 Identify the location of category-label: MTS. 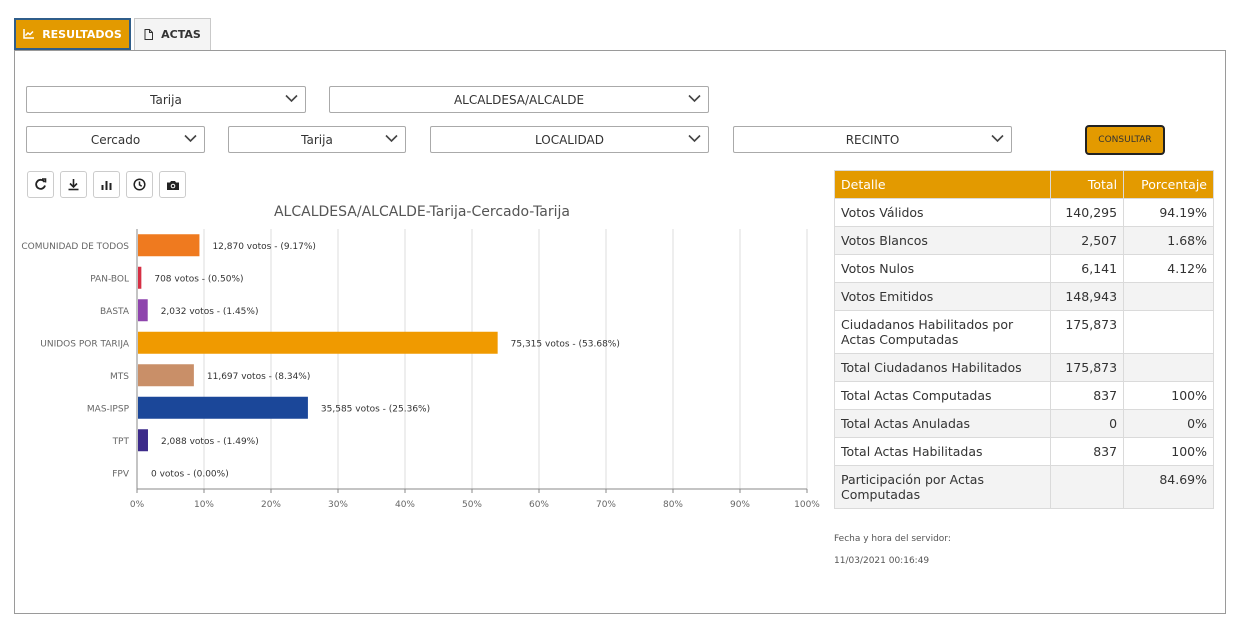
(119, 377).